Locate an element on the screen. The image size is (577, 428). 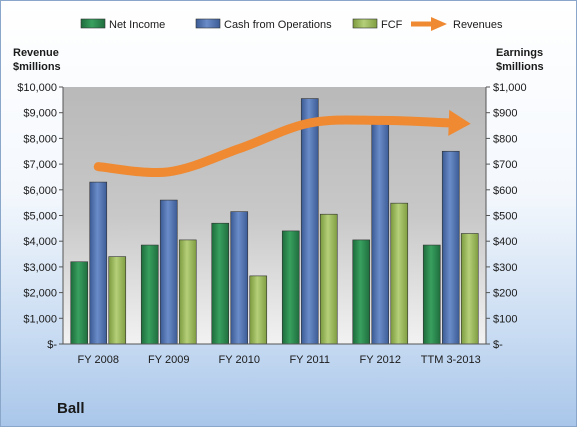
left-tick-label: $2,000 is located at coordinates (40, 294).